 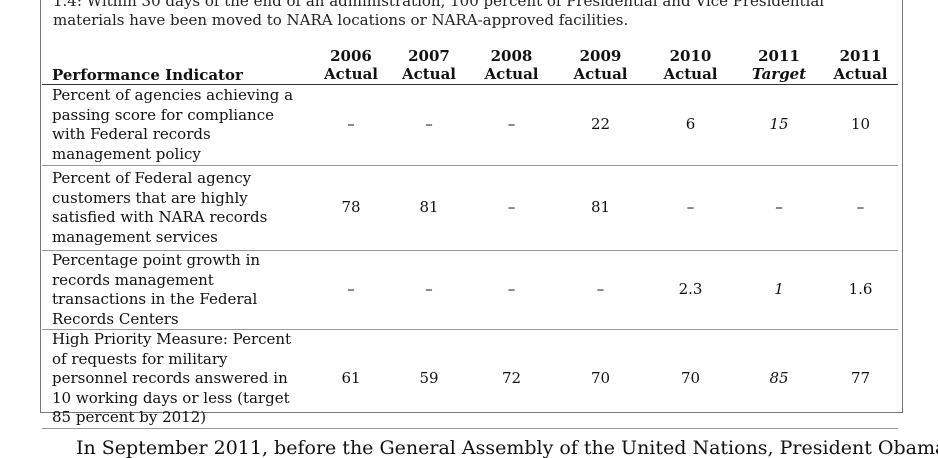 I want to click on value-cell: 72, so click(x=511, y=378).